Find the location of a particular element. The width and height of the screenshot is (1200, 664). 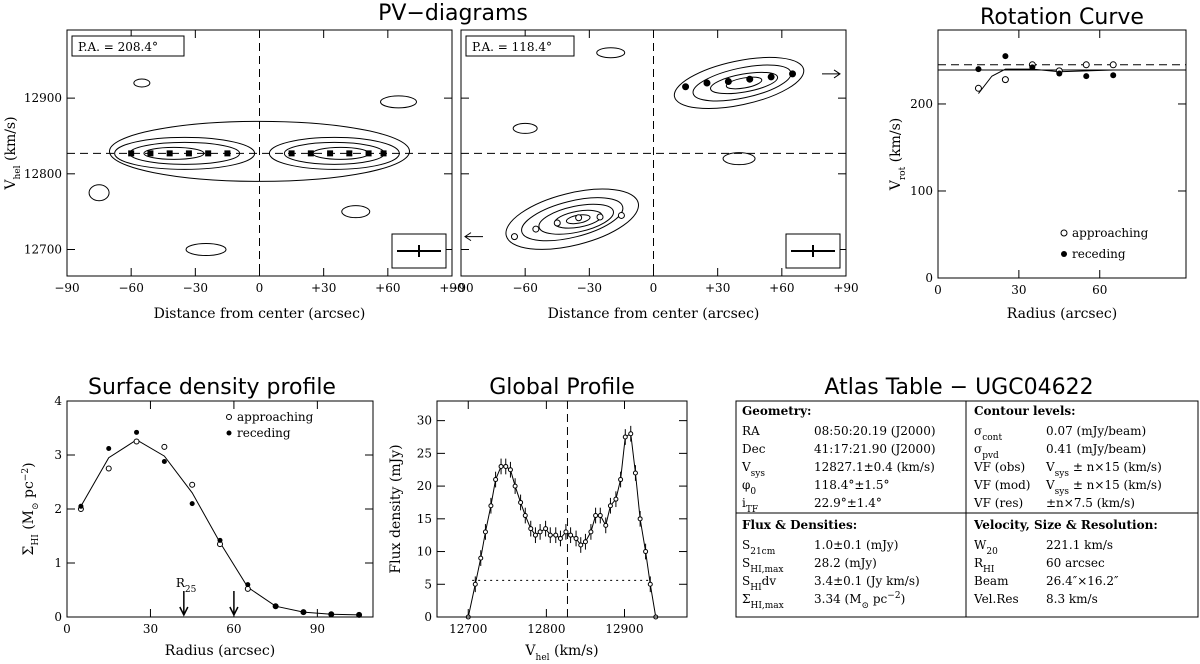

text-span: σ is located at coordinates (978, 449).